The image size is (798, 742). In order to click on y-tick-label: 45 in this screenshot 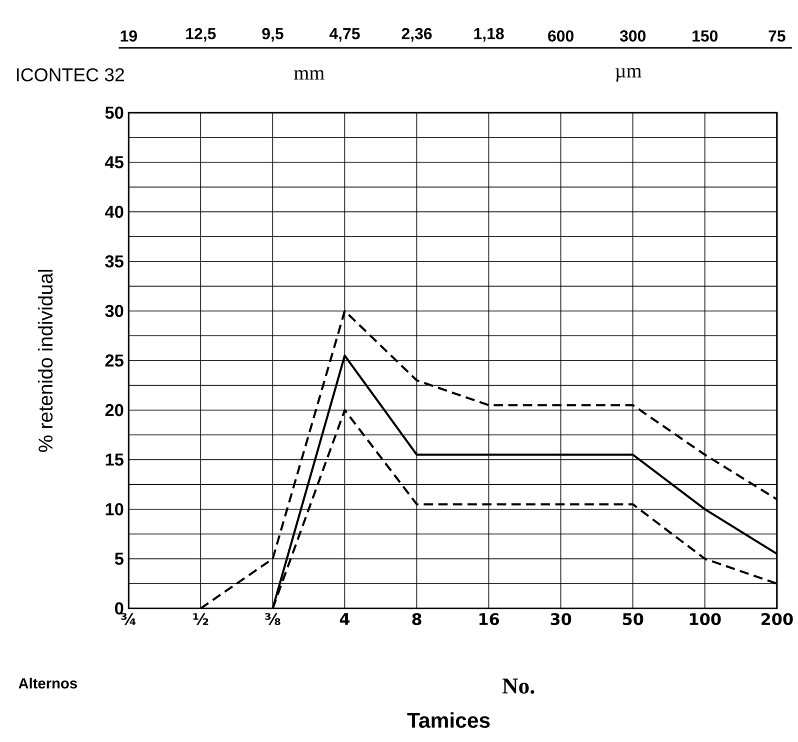, I will do `click(114, 162)`.